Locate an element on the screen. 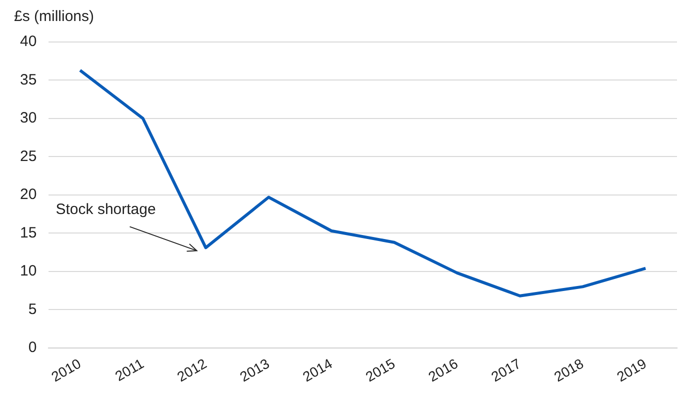  x-tick-label: 2010 is located at coordinates (66, 370).